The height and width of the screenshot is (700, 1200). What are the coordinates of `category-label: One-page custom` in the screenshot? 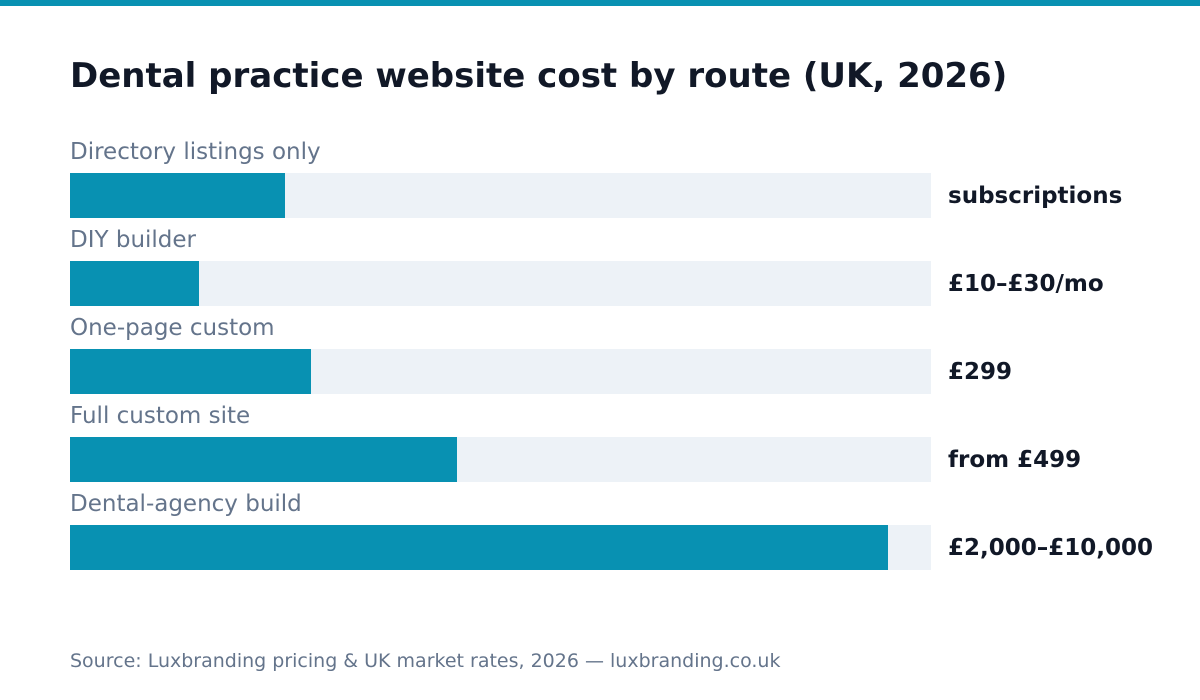 It's located at (172, 328).